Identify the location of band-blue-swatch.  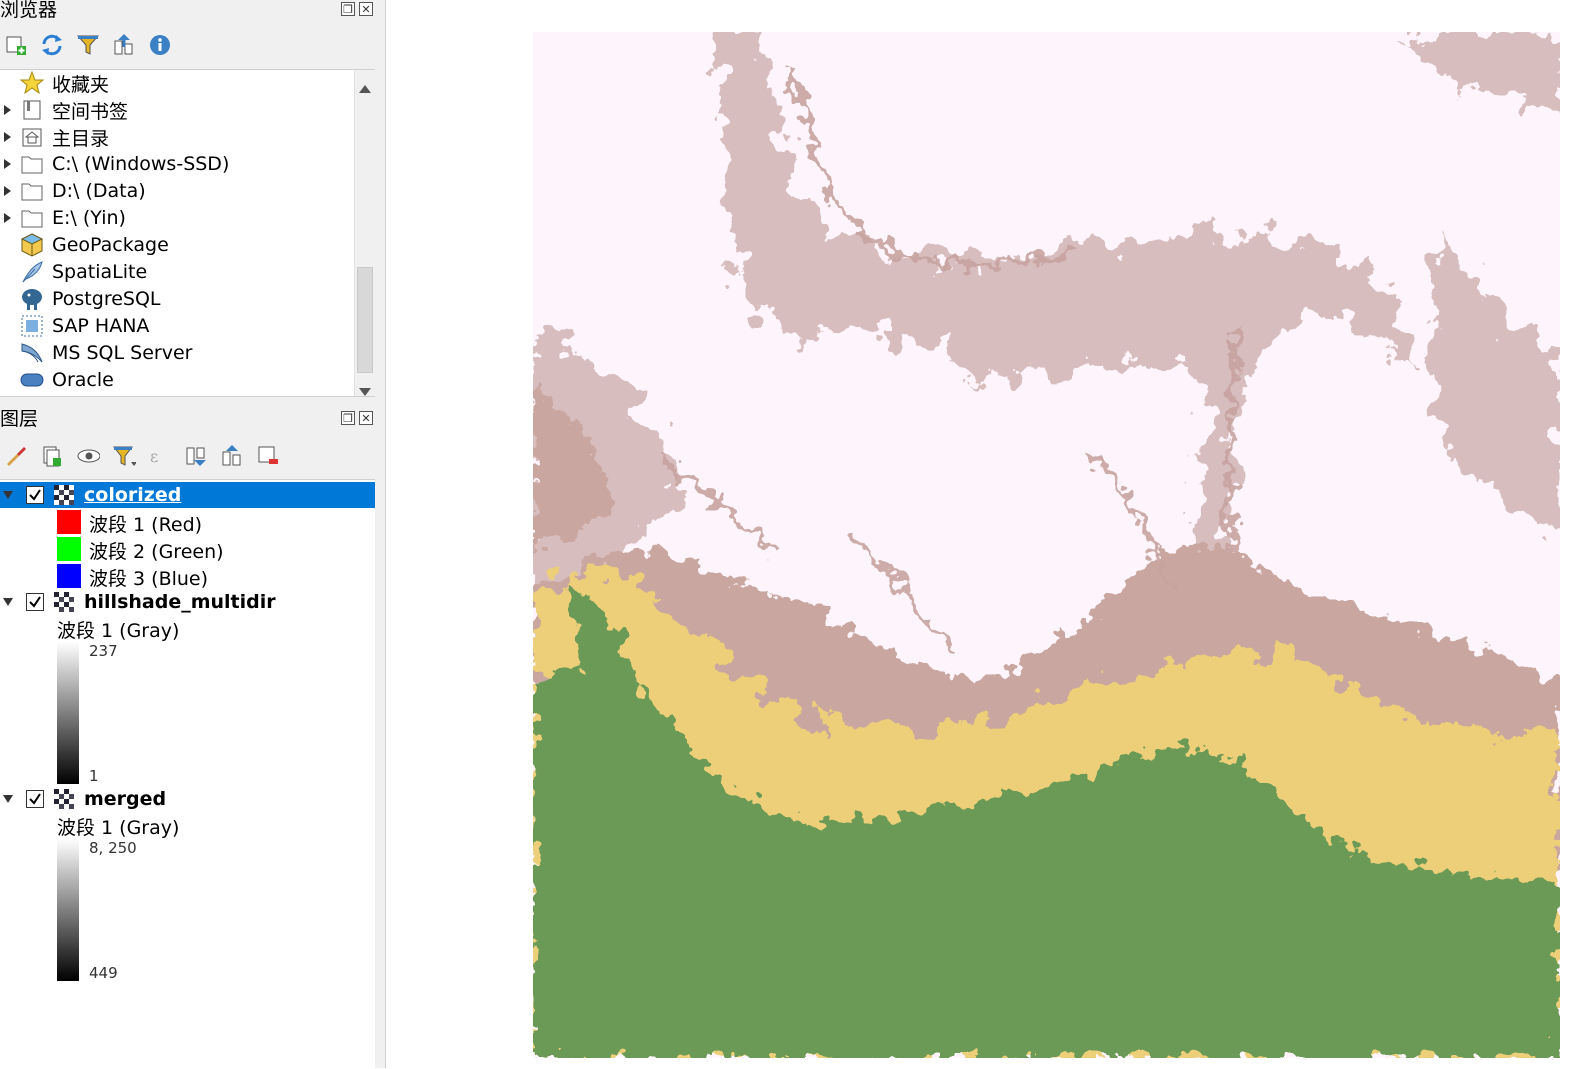
(69, 576).